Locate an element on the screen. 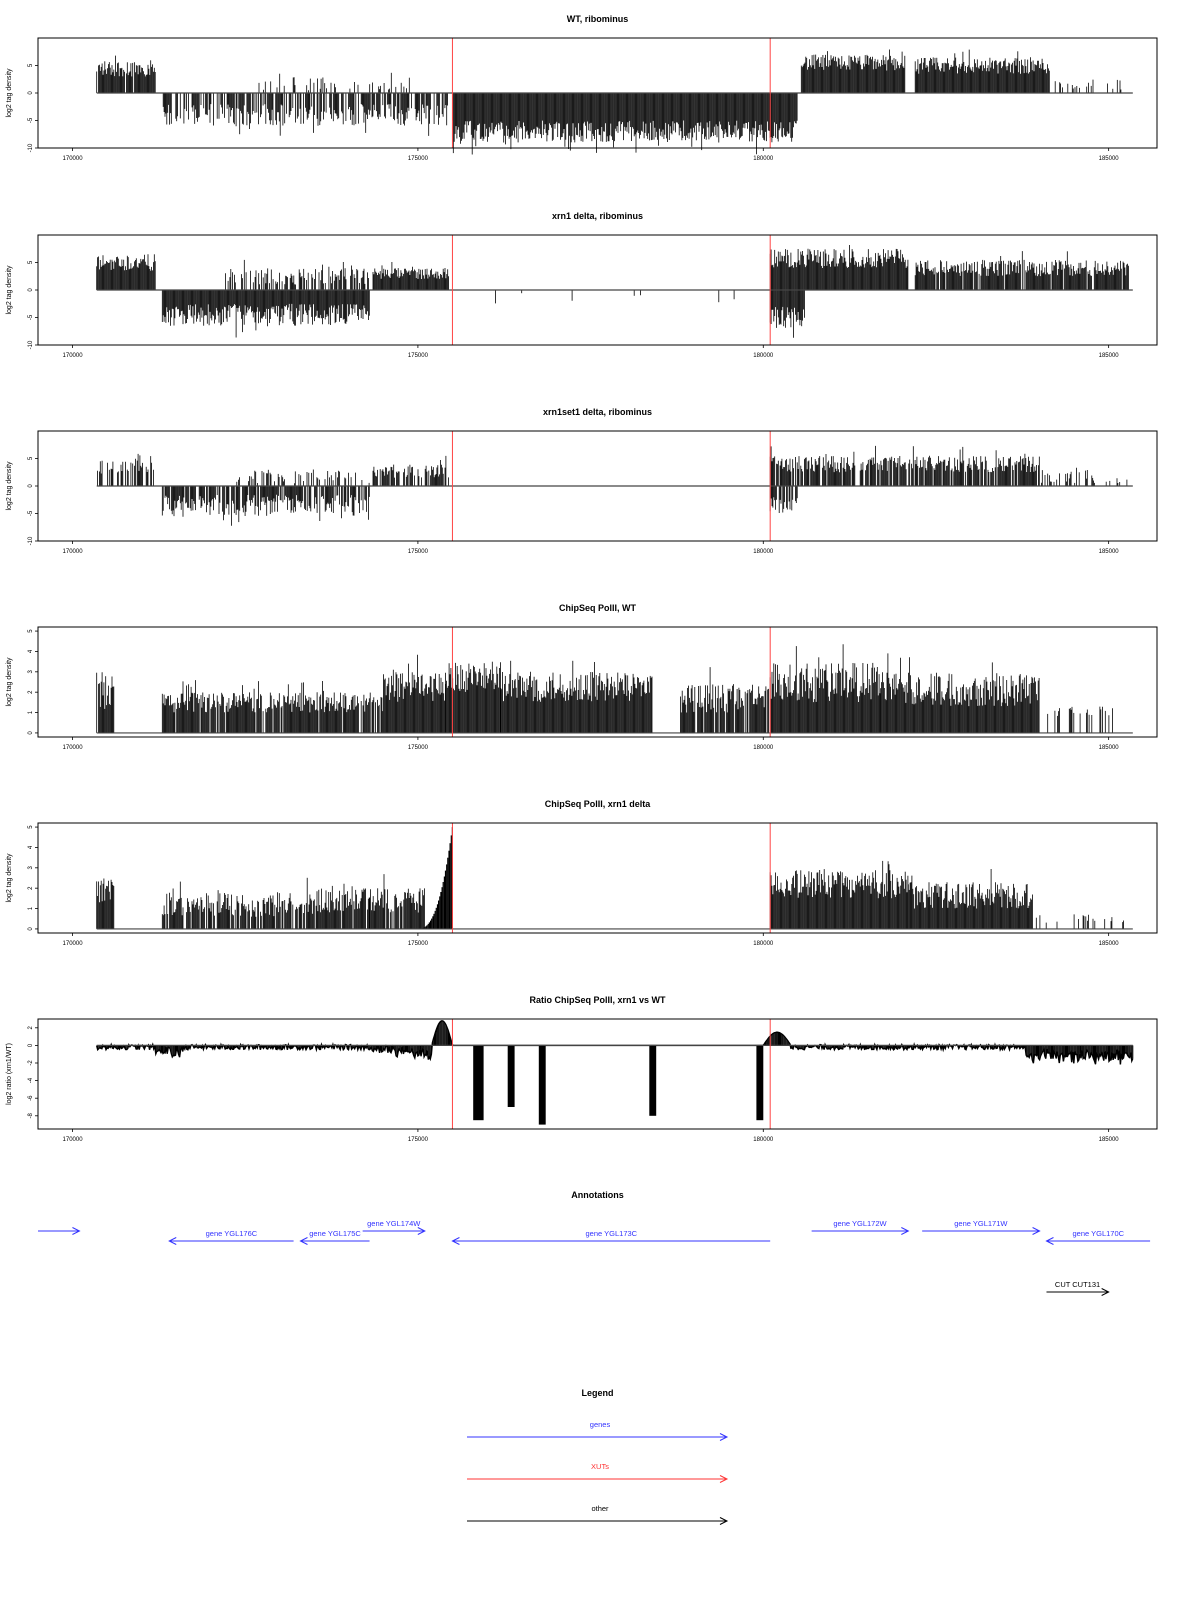 The height and width of the screenshot is (1600, 1200). y-axis-label: log2 ratio (xrn1/WT) is located at coordinates (9, 1074).